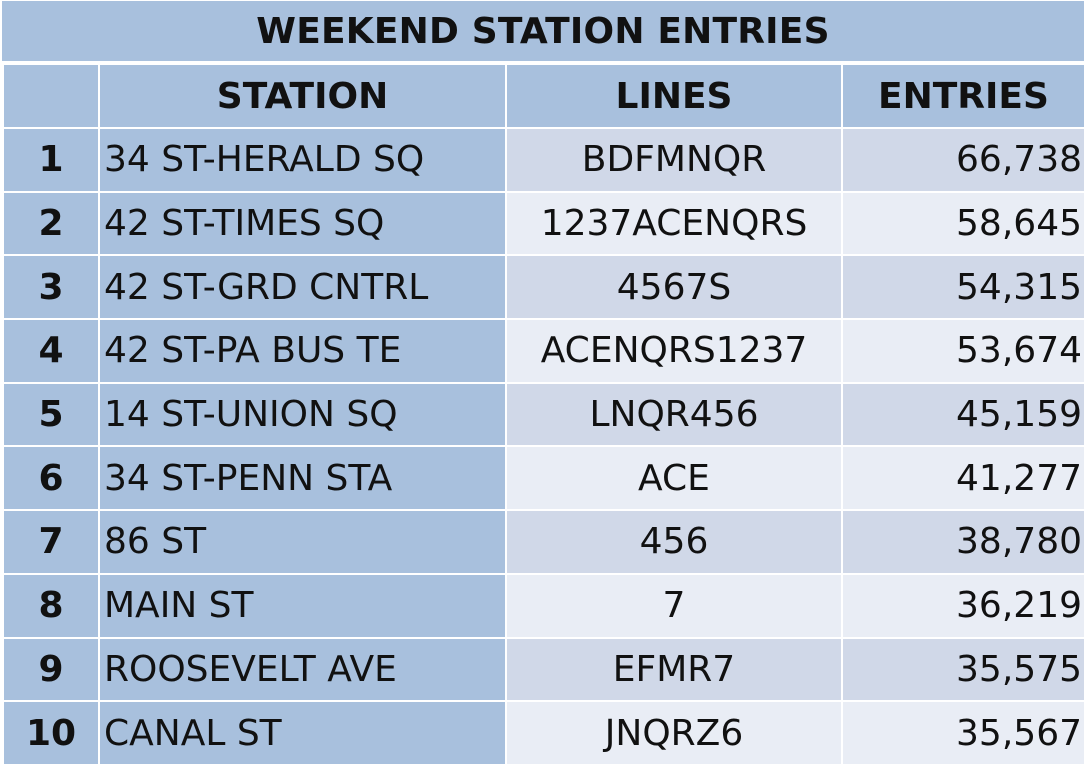 The height and width of the screenshot is (766, 1084). What do you see at coordinates (962, 605) in the screenshot?
I see `entries-cell: 36,219` at bounding box center [962, 605].